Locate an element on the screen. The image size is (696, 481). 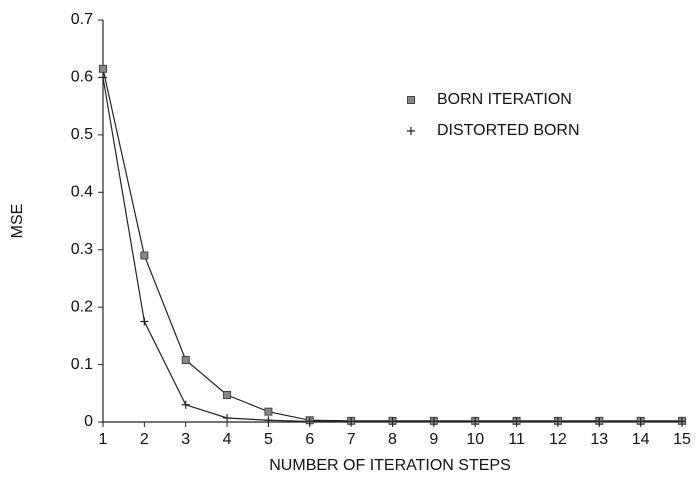
y-tick-label: 0.7 is located at coordinates (82, 19).